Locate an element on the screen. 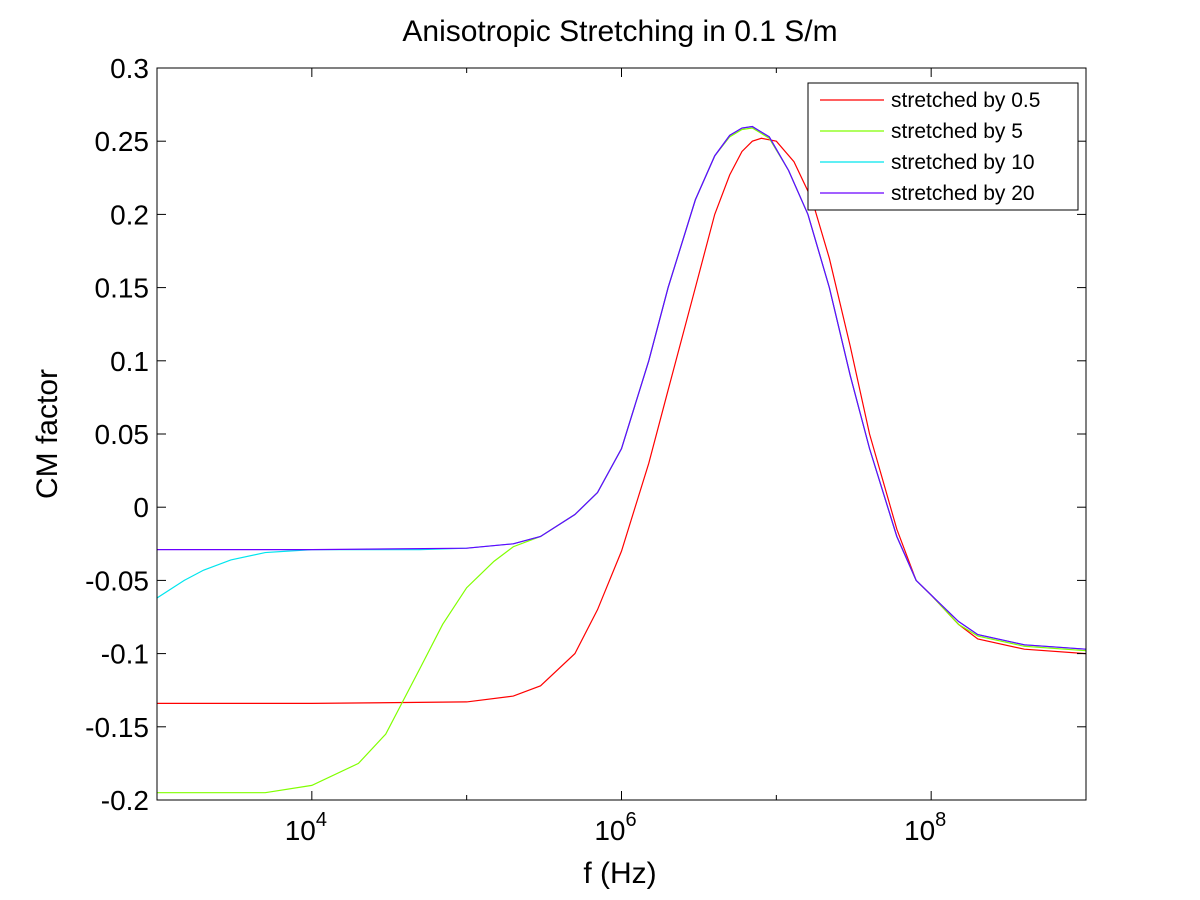 The height and width of the screenshot is (900, 1200). y-tick-label: -0.15 is located at coordinates (117, 727).